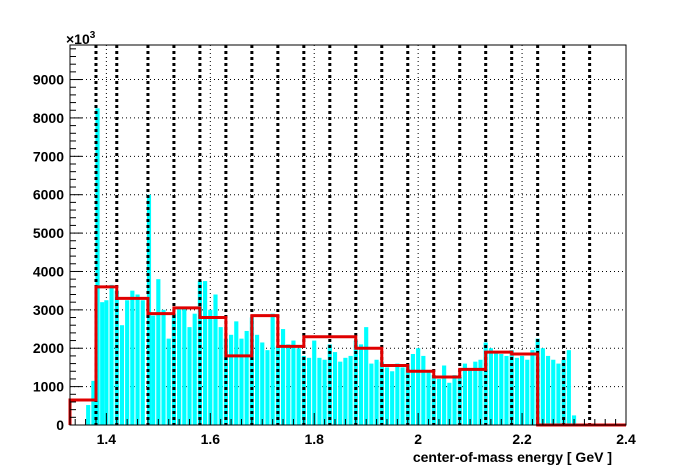 This screenshot has height=472, width=696. What do you see at coordinates (211, 439) in the screenshot?
I see `x-tick-label: 1.6` at bounding box center [211, 439].